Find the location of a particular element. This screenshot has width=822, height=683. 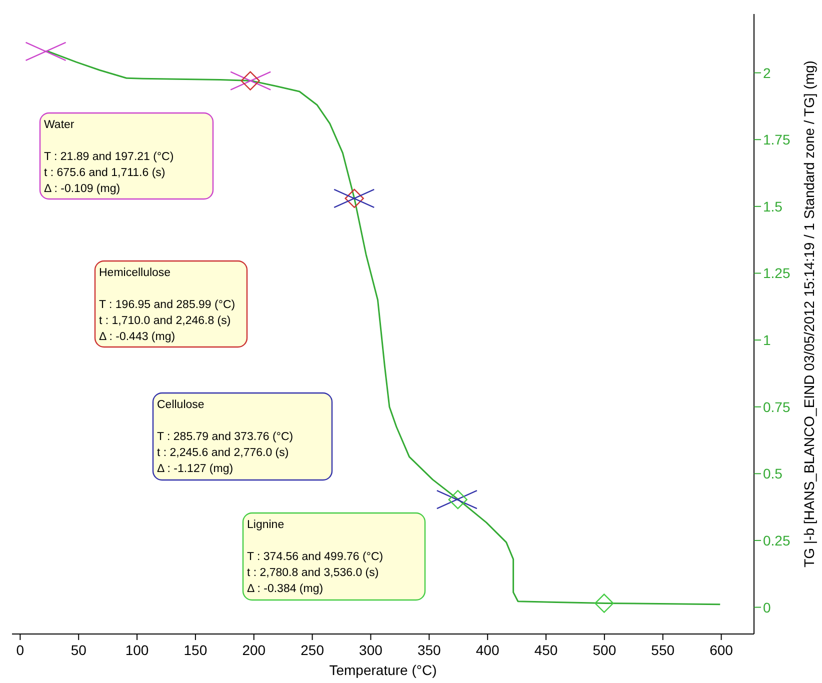

y-tick-label: 1 is located at coordinates (767, 340).